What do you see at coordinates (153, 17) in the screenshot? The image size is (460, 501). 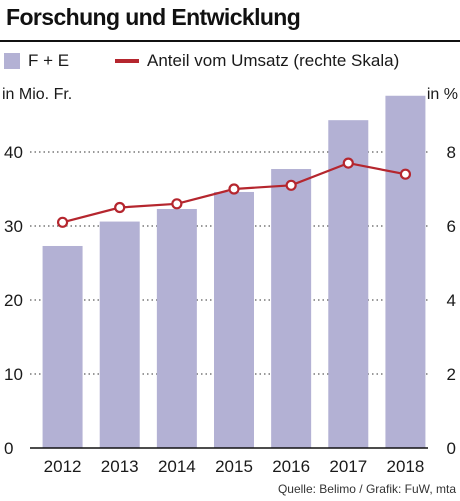 I see `chart-title: Forschung und Entwicklung` at bounding box center [153, 17].